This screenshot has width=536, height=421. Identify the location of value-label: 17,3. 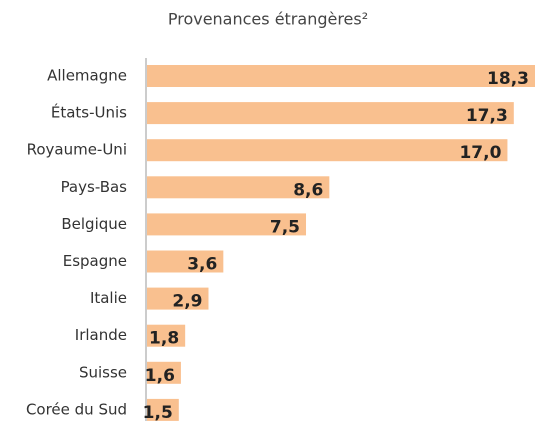
(487, 116).